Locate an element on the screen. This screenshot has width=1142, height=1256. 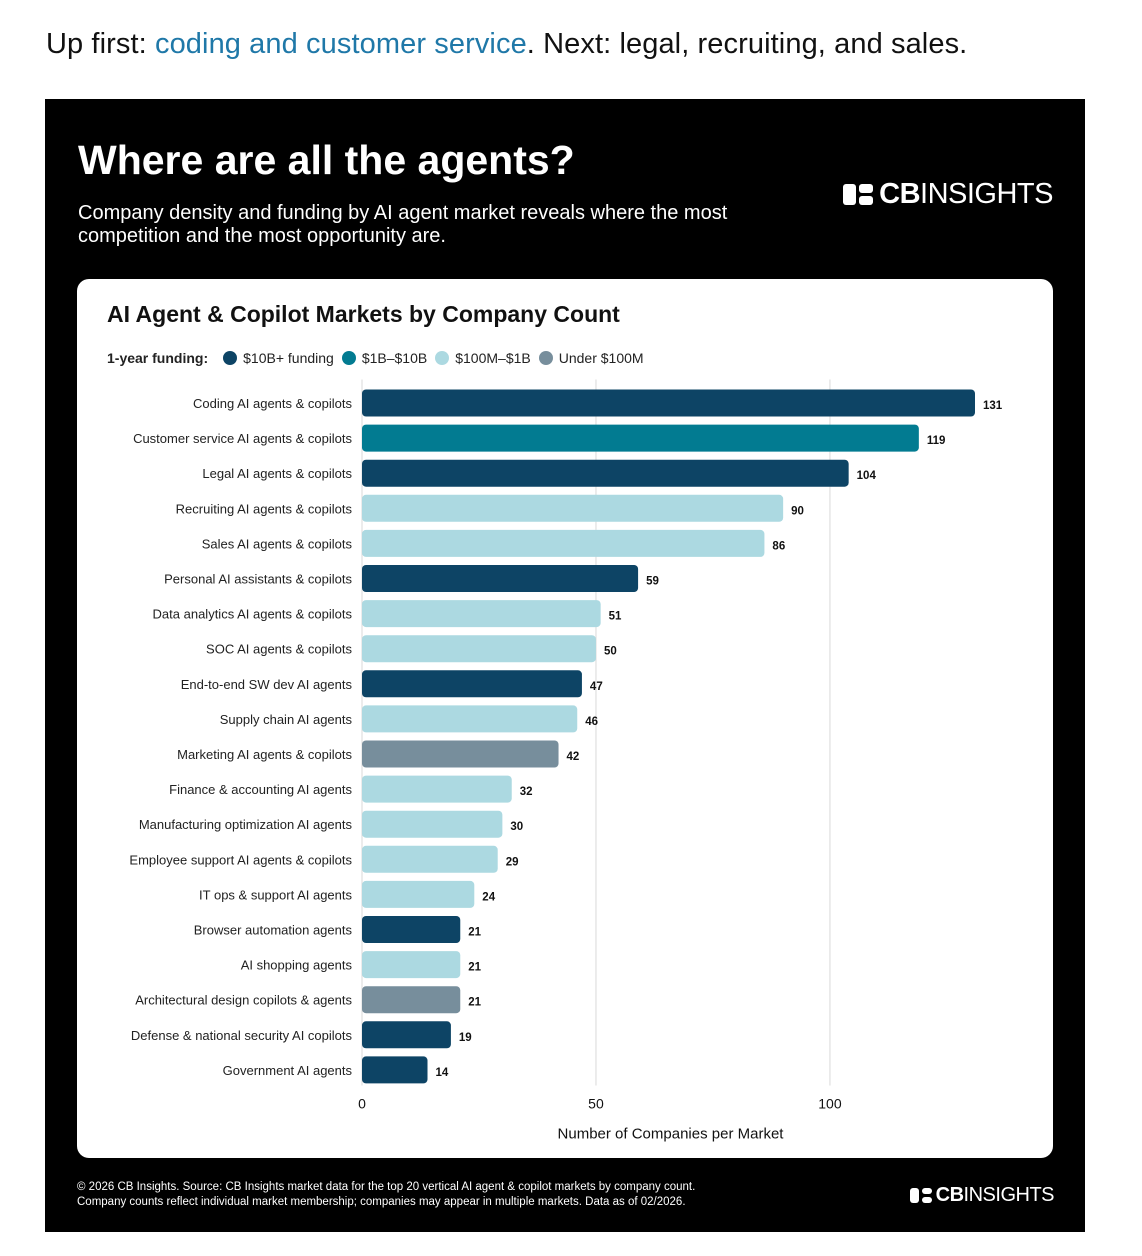
x-axis-title: Number of Companies per Market is located at coordinates (671, 1133).